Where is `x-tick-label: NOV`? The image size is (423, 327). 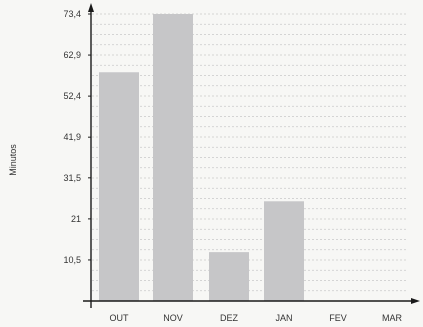
x-tick-label: NOV is located at coordinates (173, 318).